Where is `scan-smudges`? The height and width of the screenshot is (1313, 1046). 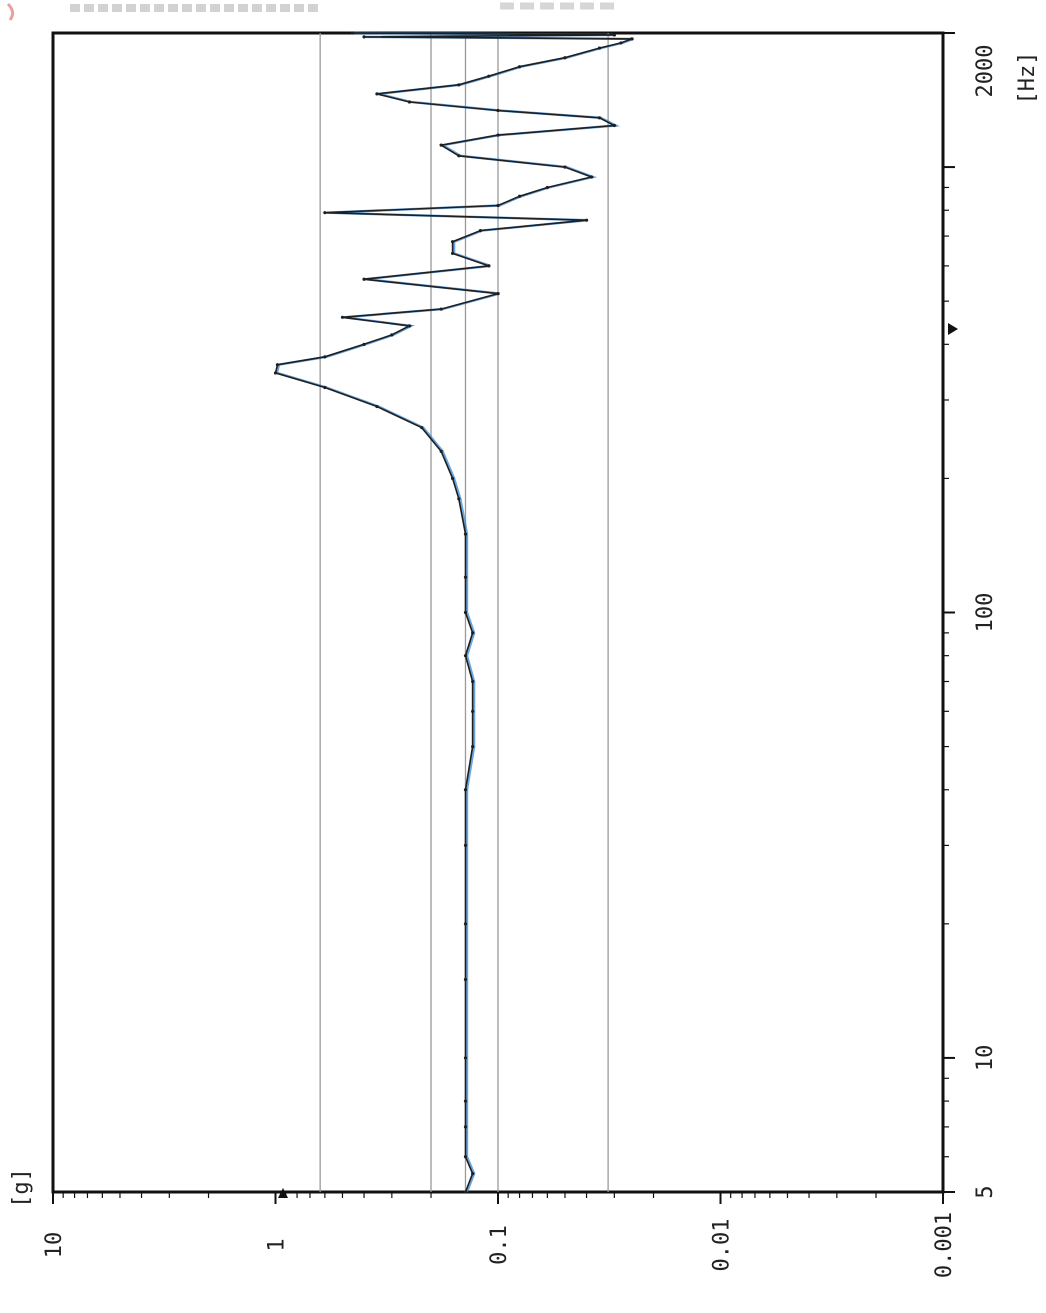 scan-smudges is located at coordinates (313, 11).